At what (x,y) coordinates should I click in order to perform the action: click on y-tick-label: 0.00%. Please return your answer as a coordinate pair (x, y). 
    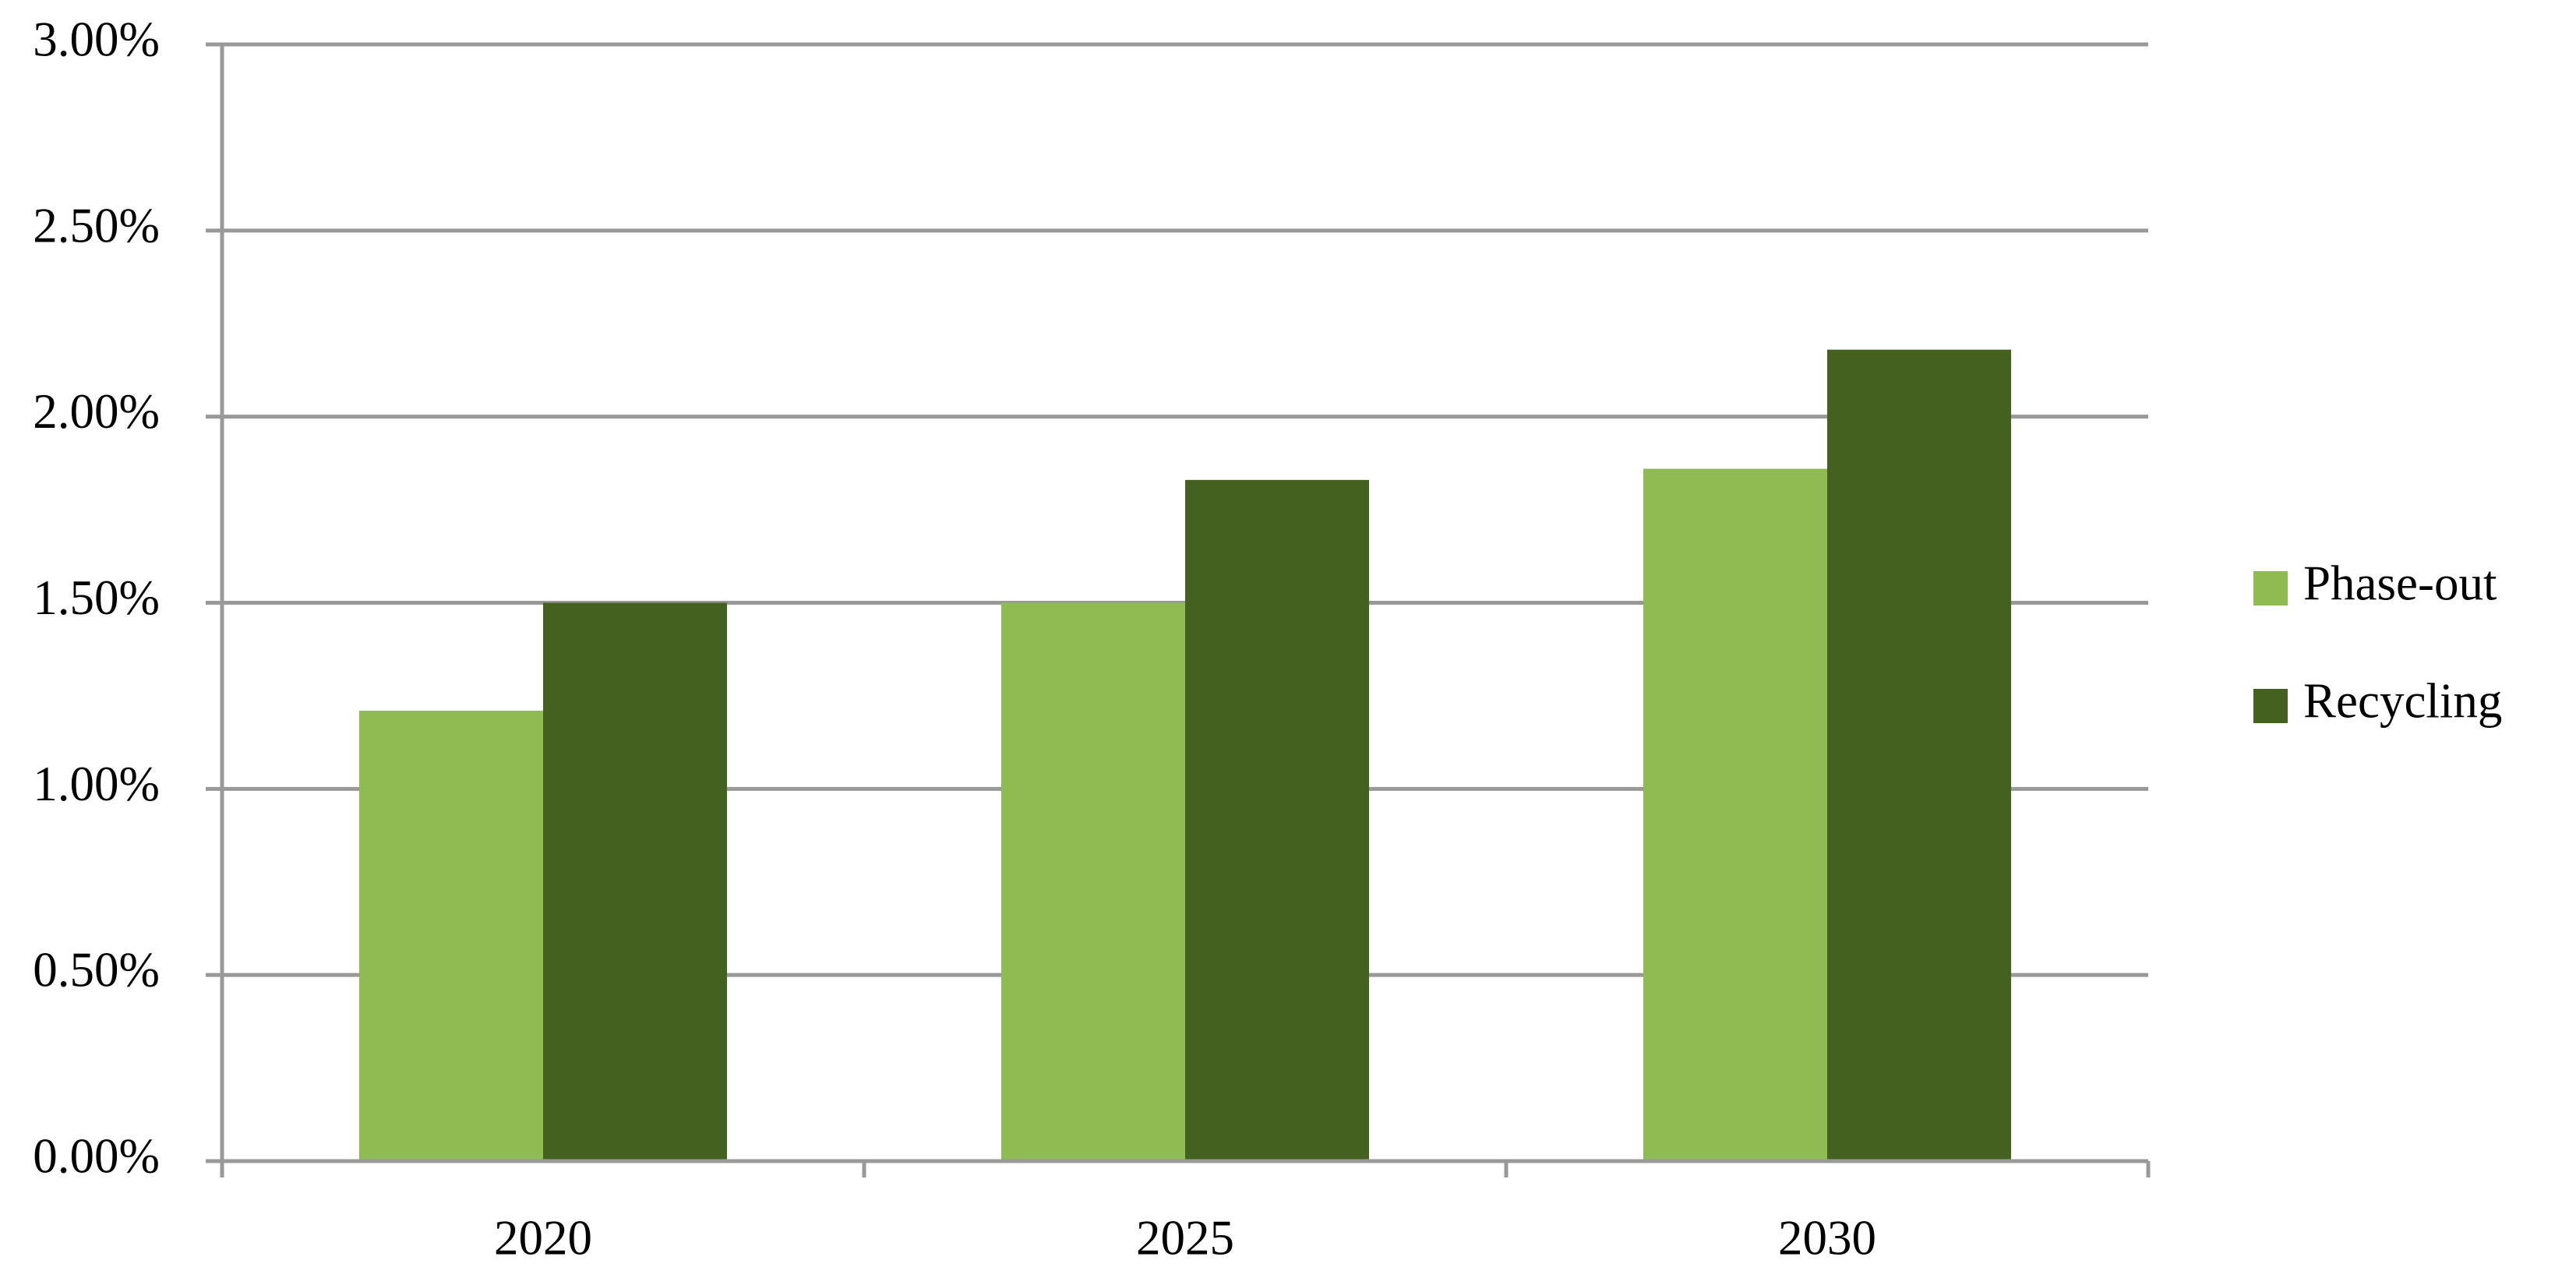
    Looking at the image, I should click on (96, 1156).